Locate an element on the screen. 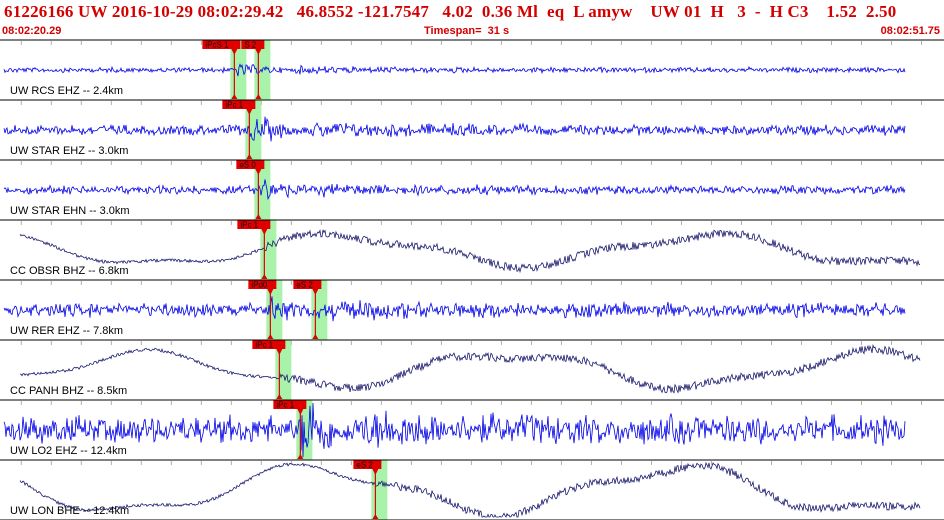  phase-pick: eS 0 is located at coordinates (250, 189).